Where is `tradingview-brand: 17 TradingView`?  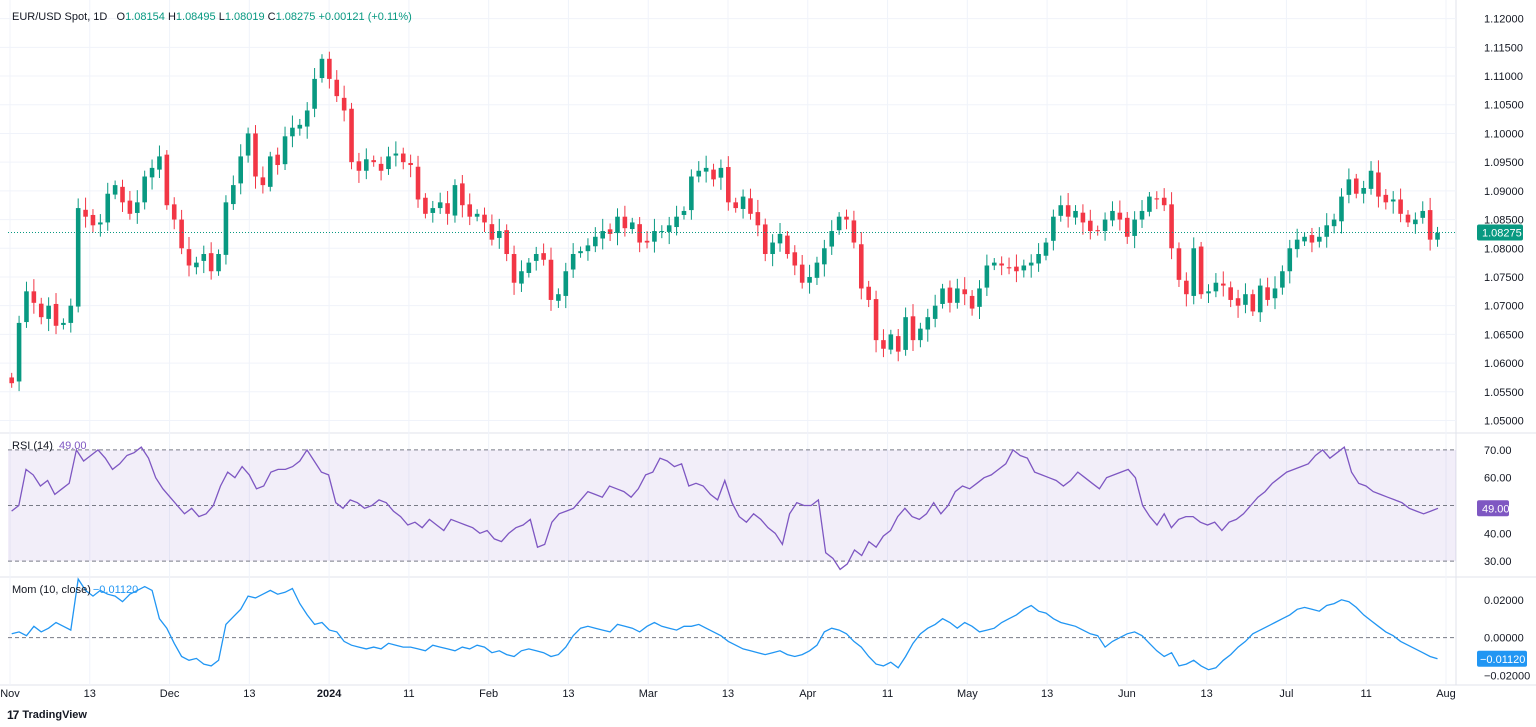
tradingview-brand: 17 TradingView is located at coordinates (47, 715).